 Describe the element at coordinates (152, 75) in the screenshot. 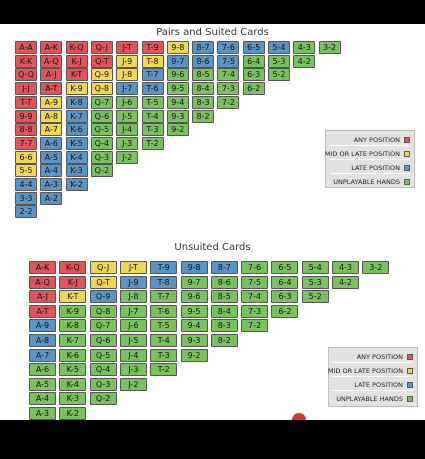

I see `hand-cell: T-7` at that location.